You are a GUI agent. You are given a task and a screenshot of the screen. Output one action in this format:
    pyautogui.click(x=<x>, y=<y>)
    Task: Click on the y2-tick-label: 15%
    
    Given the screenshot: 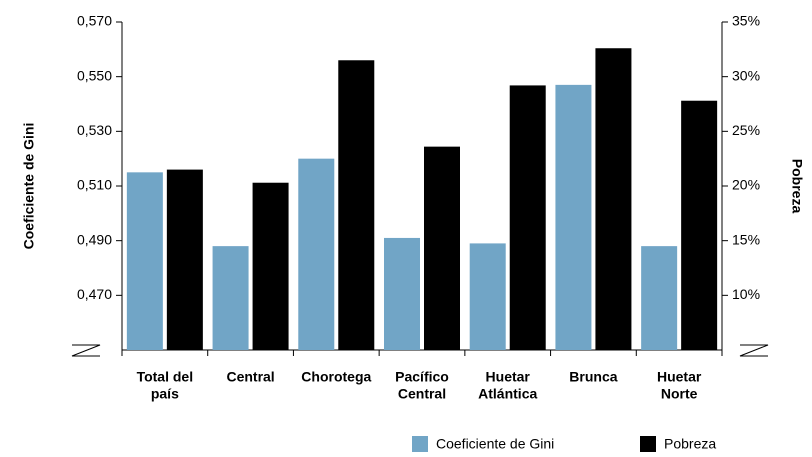 What is the action you would take?
    pyautogui.click(x=746, y=239)
    